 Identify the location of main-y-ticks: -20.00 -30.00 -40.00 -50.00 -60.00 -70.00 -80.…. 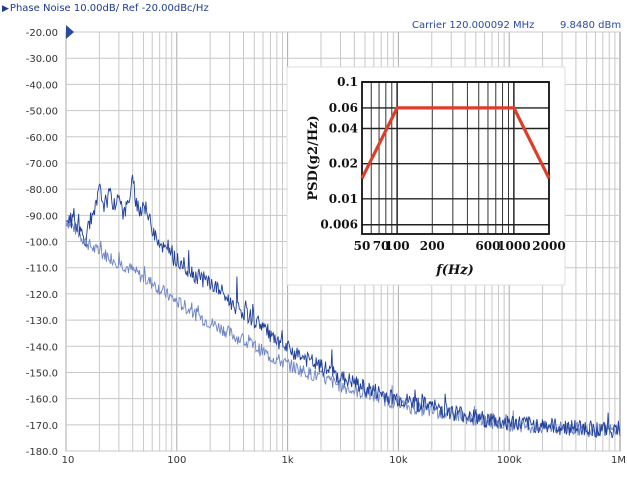
(42, 243).